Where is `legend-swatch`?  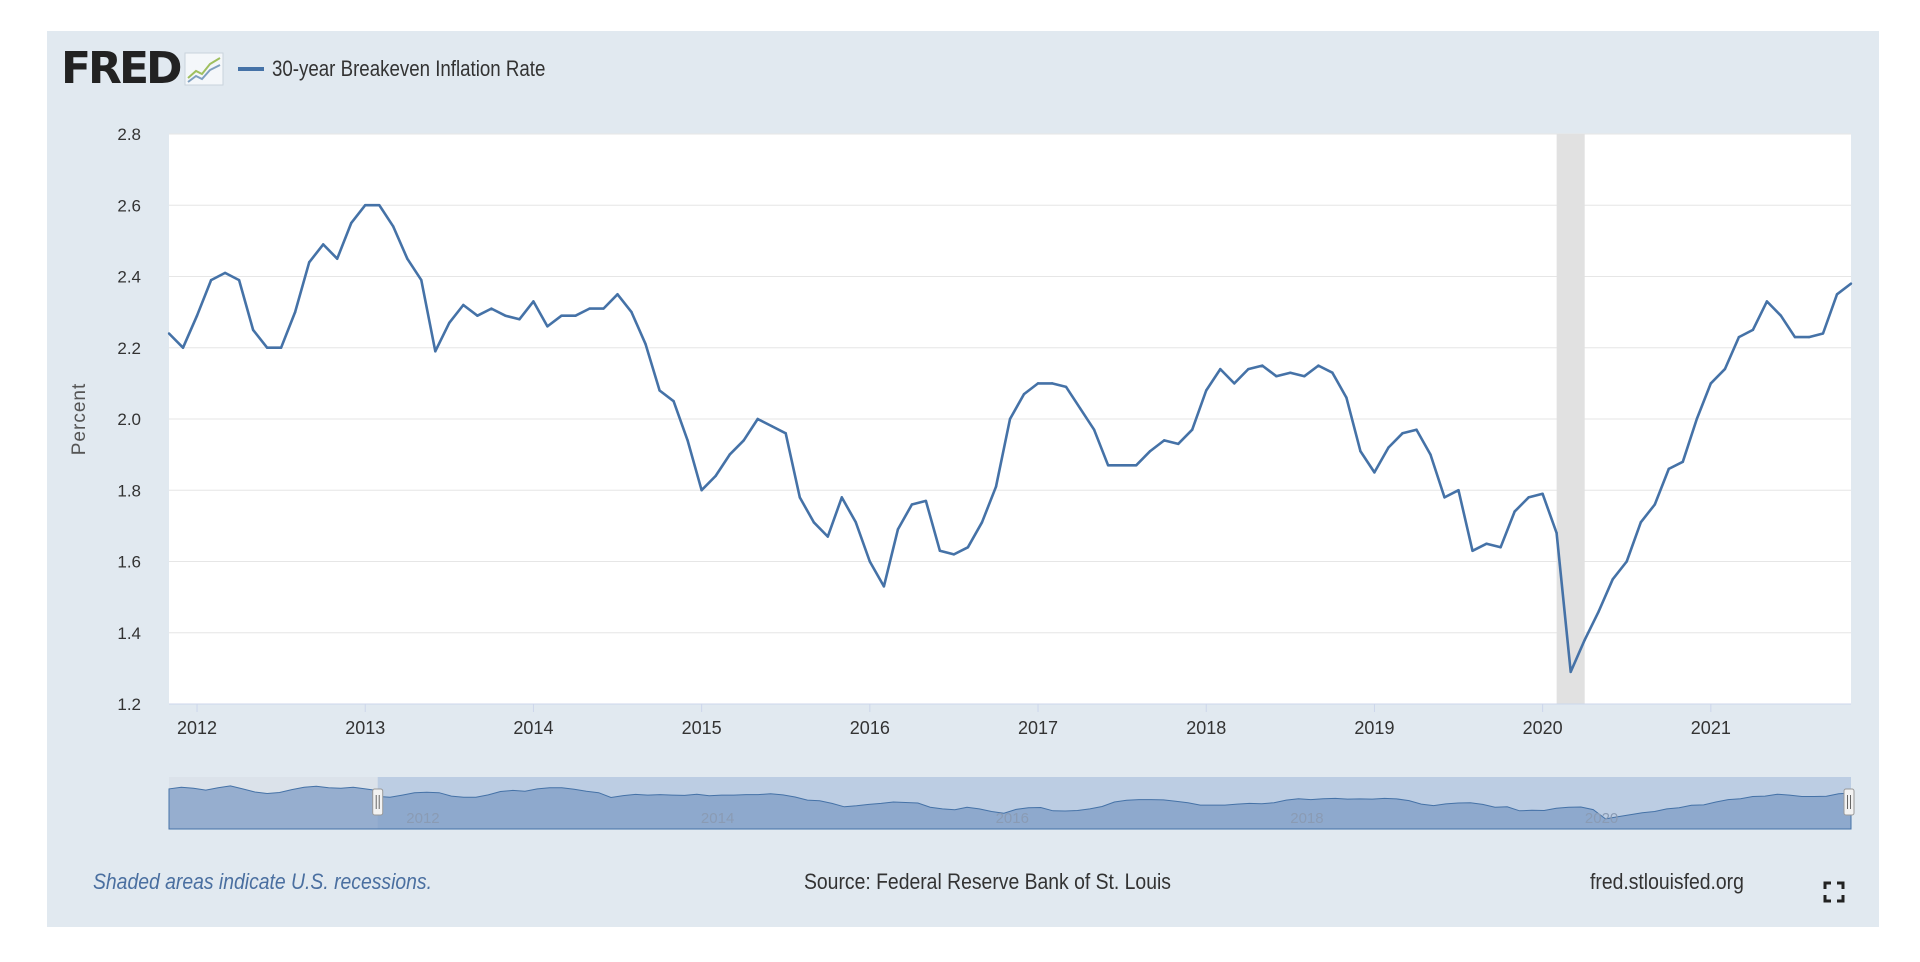 legend-swatch is located at coordinates (250, 69).